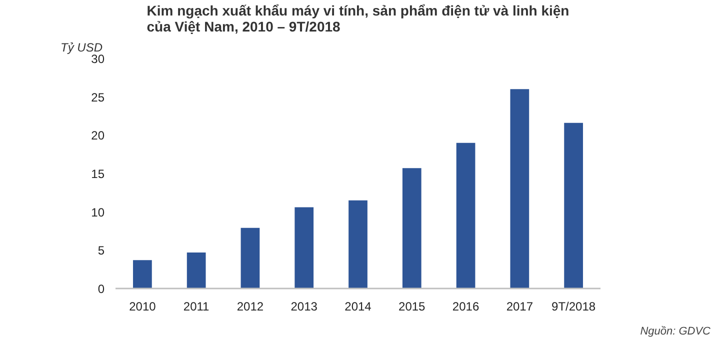  Describe the element at coordinates (358, 18) in the screenshot. I see `chart-title: Kim ngạch xuất khẩu máy vi tính, sản phẩm điện tử và linh kiện của Việt Nam, 2010 – 9T/2018` at that location.